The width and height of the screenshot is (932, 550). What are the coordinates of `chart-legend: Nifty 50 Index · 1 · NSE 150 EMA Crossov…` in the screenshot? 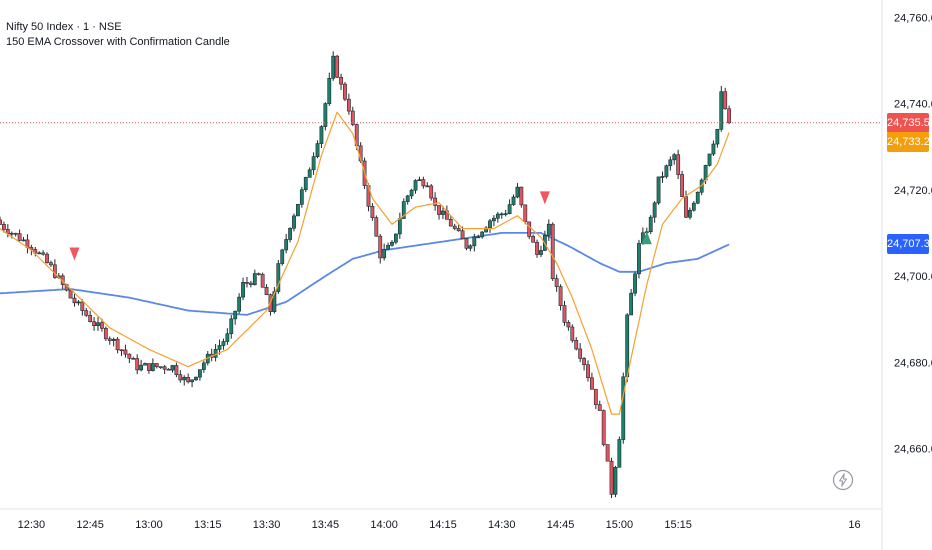 It's located at (118, 35).